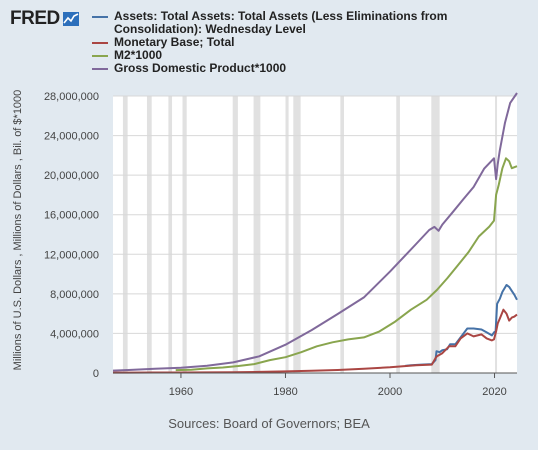 This screenshot has height=450, width=538. What do you see at coordinates (71, 137) in the screenshot?
I see `y-tick-label: 24,000,000` at bounding box center [71, 137].